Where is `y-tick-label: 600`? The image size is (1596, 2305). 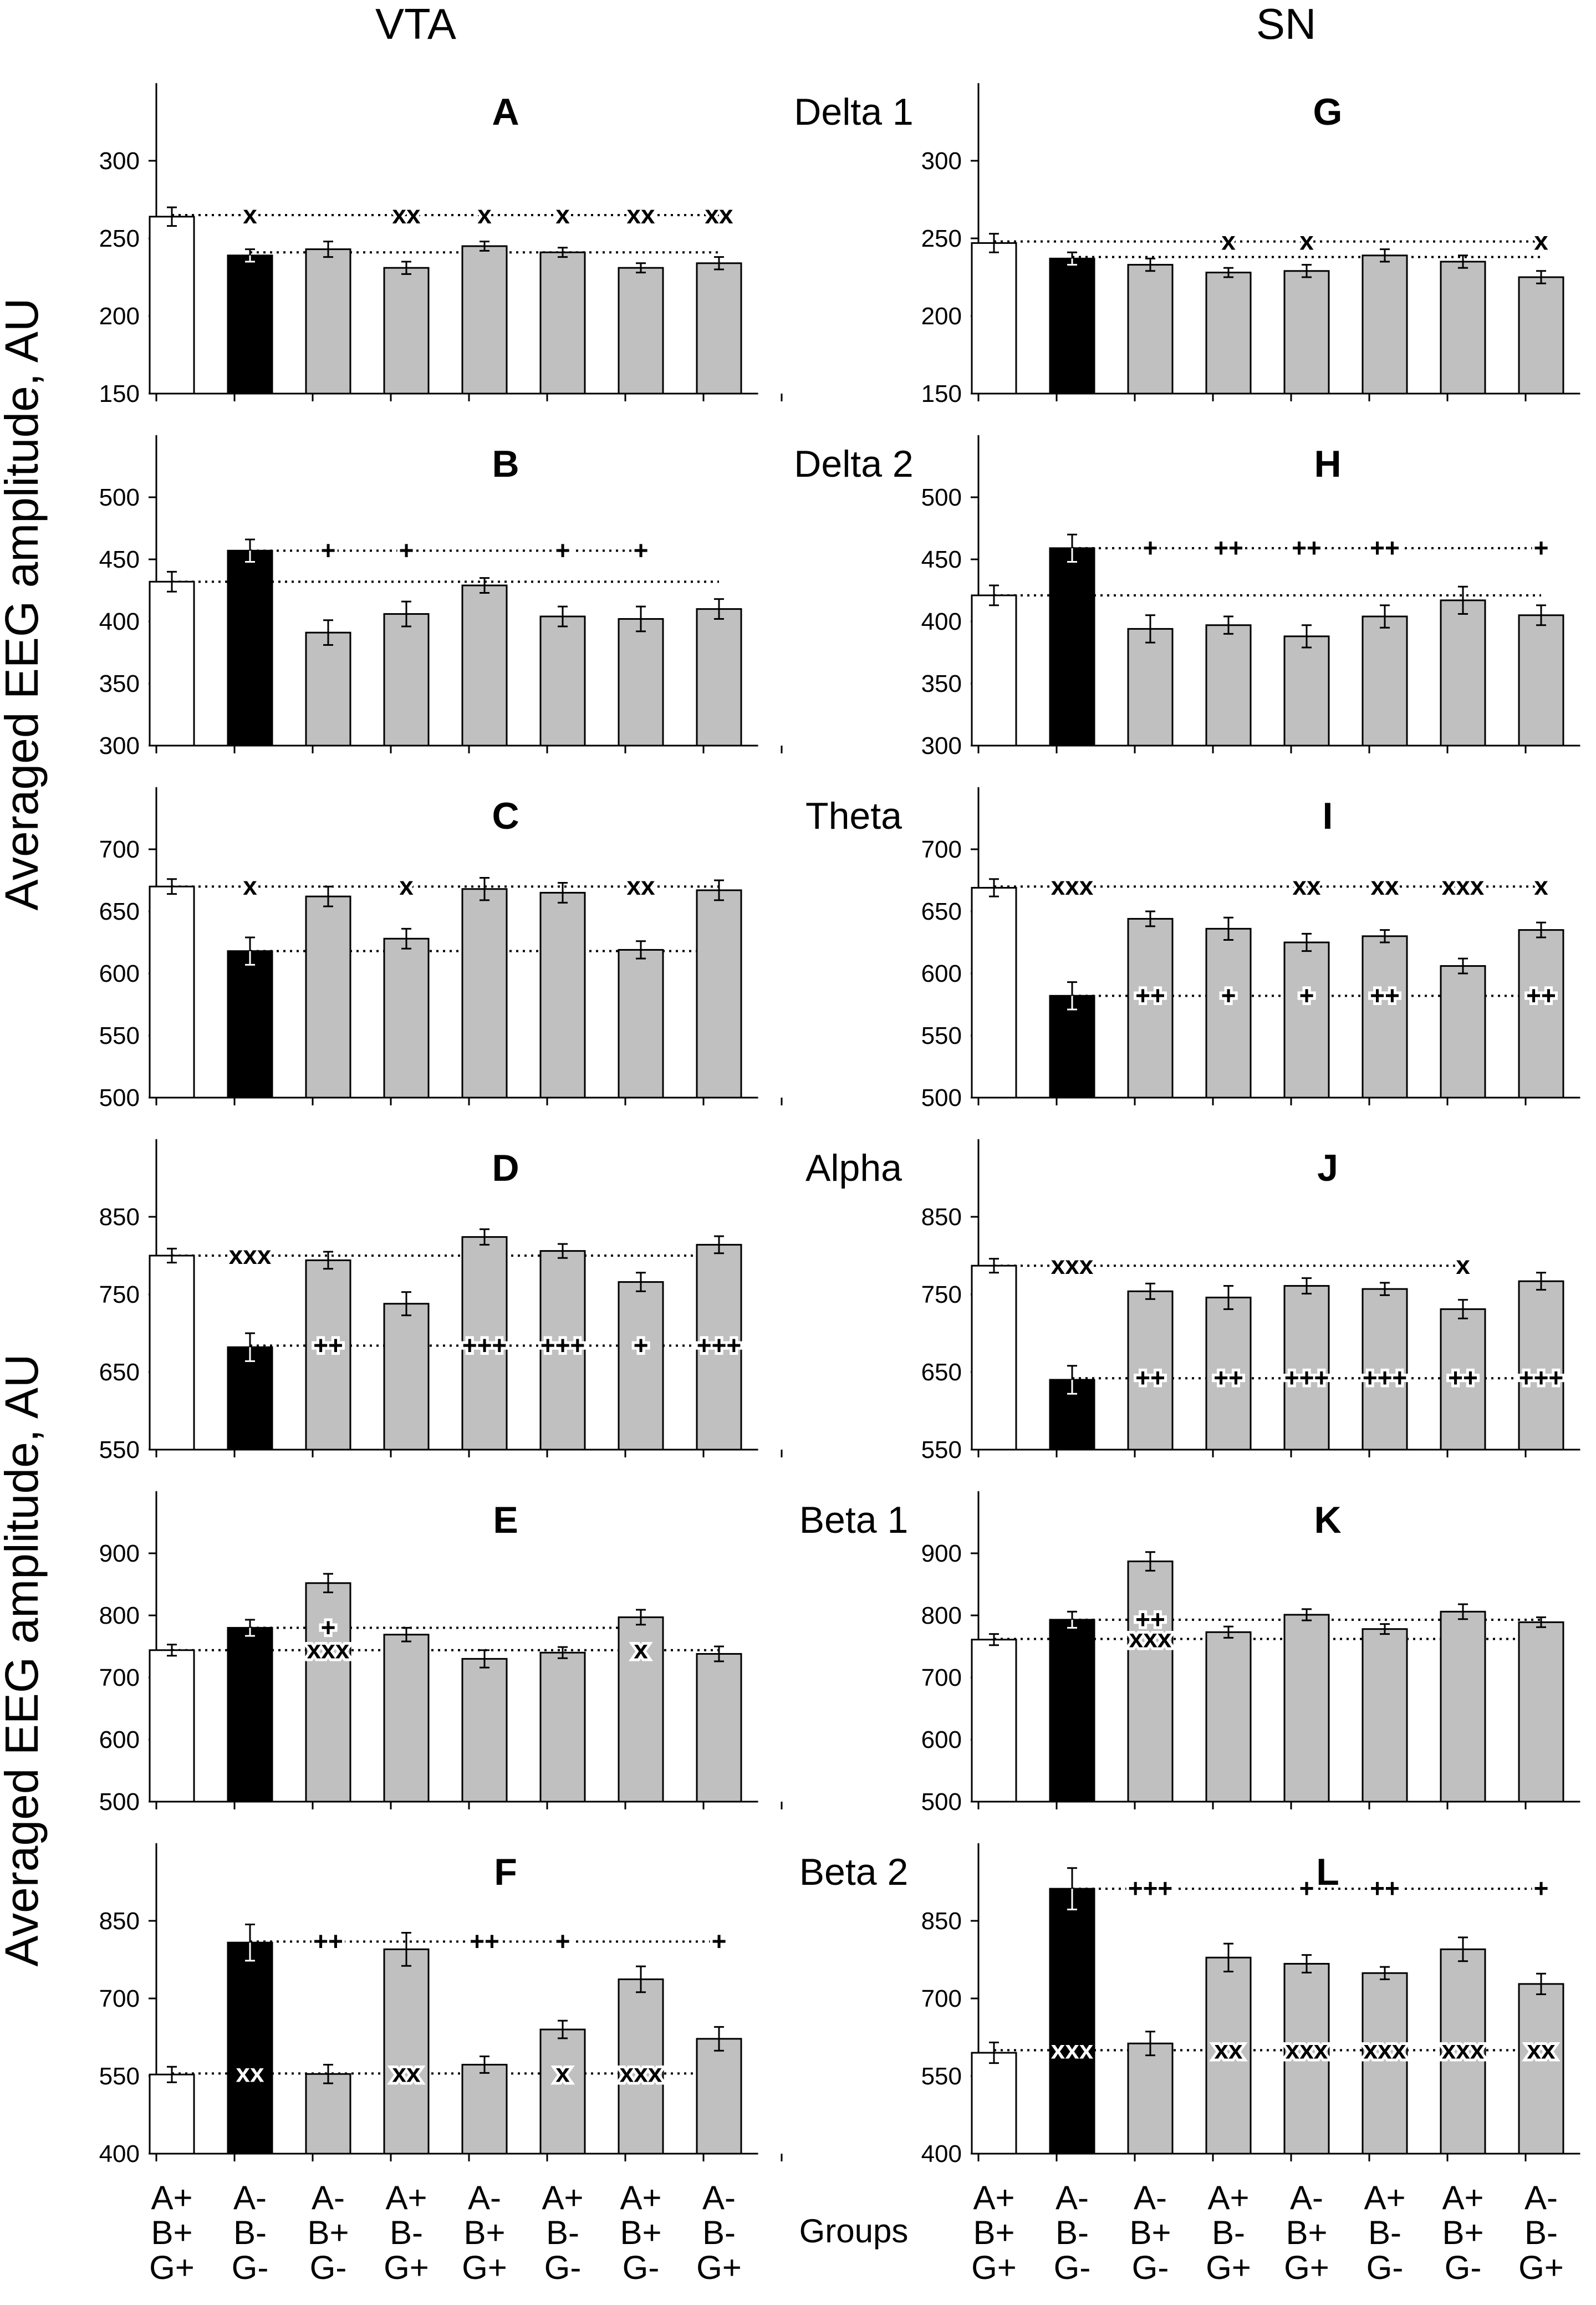 y-tick-label: 600 is located at coordinates (941, 1739).